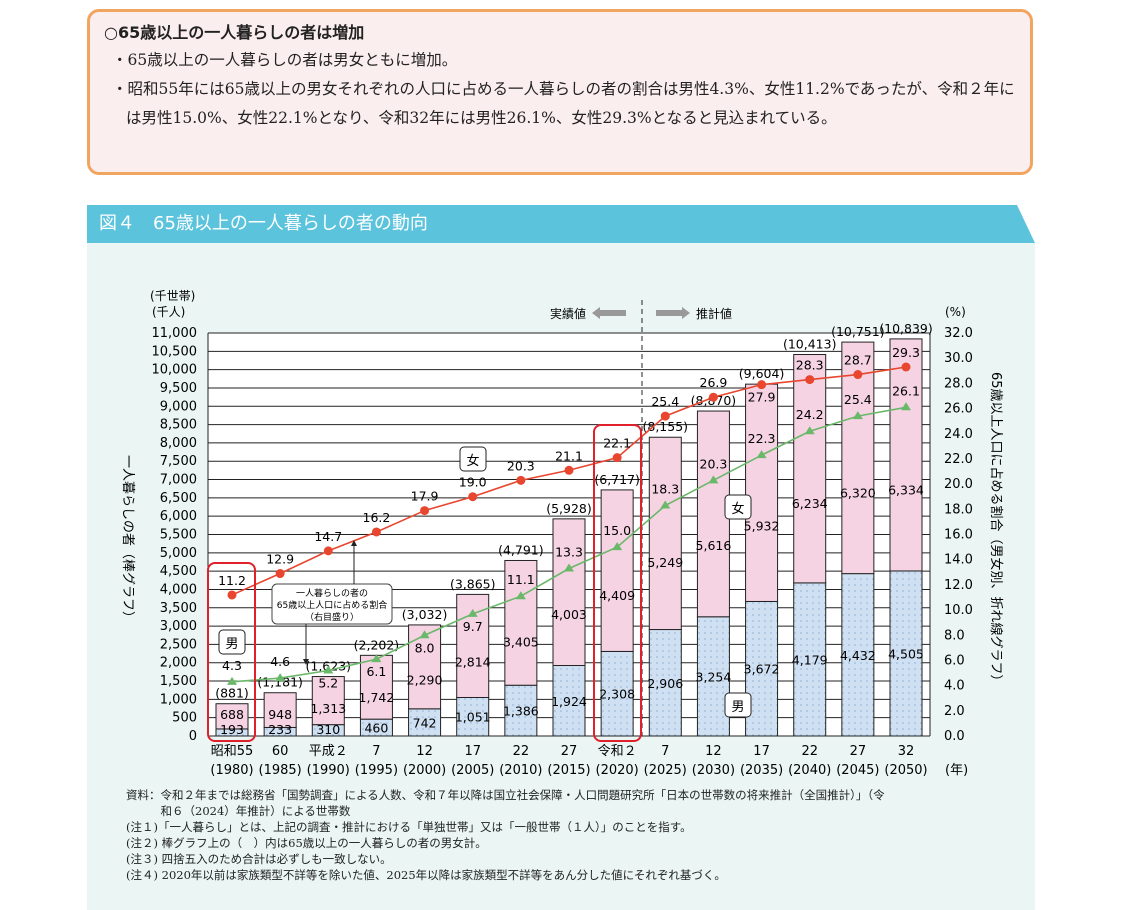 The image size is (1135, 910). I want to click on left-tick-label: 3,000, so click(178, 626).